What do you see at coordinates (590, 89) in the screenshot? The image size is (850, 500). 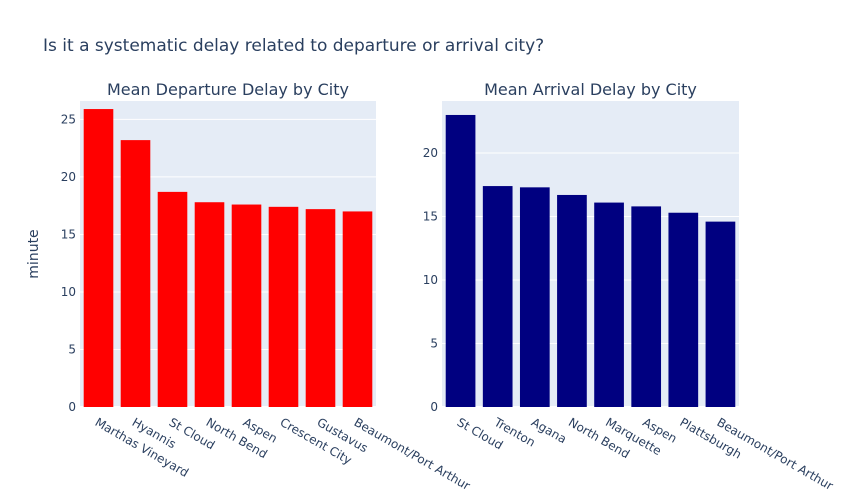 I see `subplot-title: Mean Arrival Delay by City` at bounding box center [590, 89].